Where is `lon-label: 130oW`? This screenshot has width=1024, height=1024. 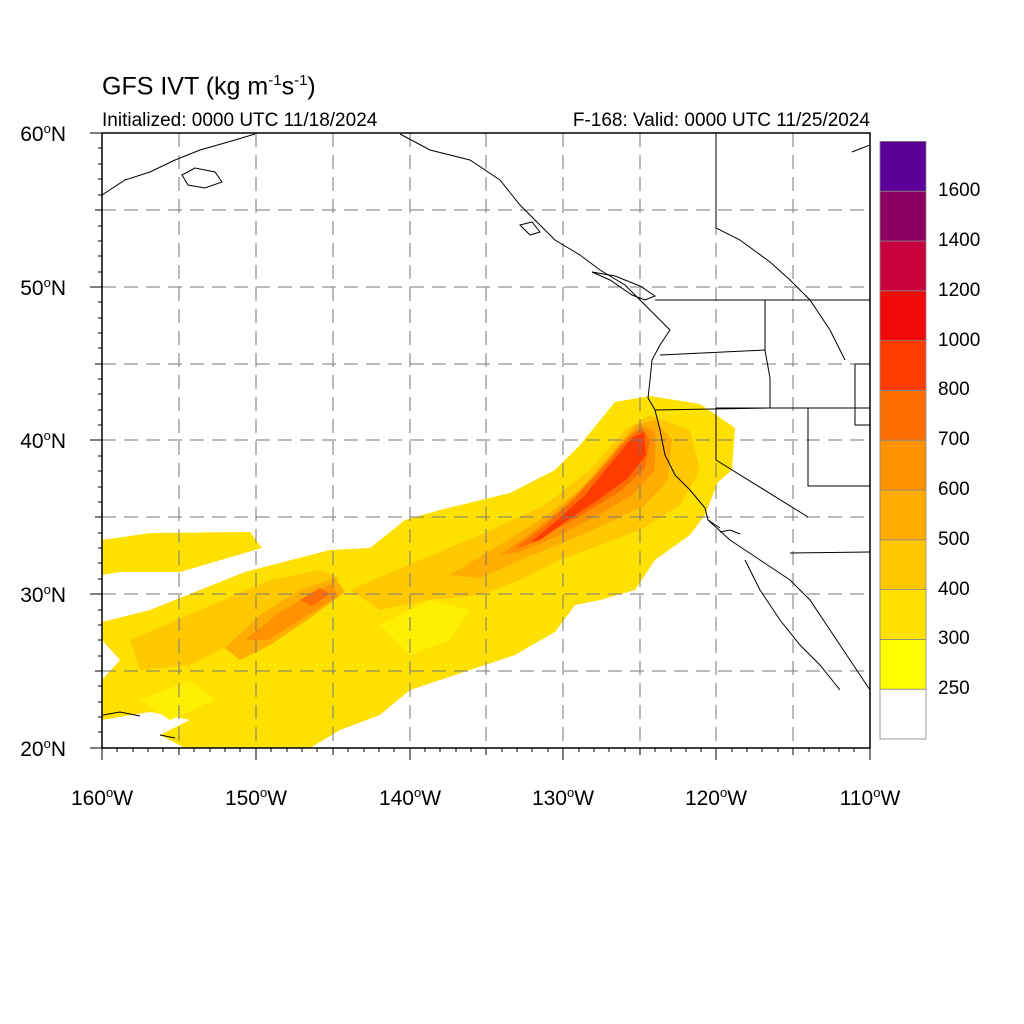 lon-label: 130oW is located at coordinates (563, 797).